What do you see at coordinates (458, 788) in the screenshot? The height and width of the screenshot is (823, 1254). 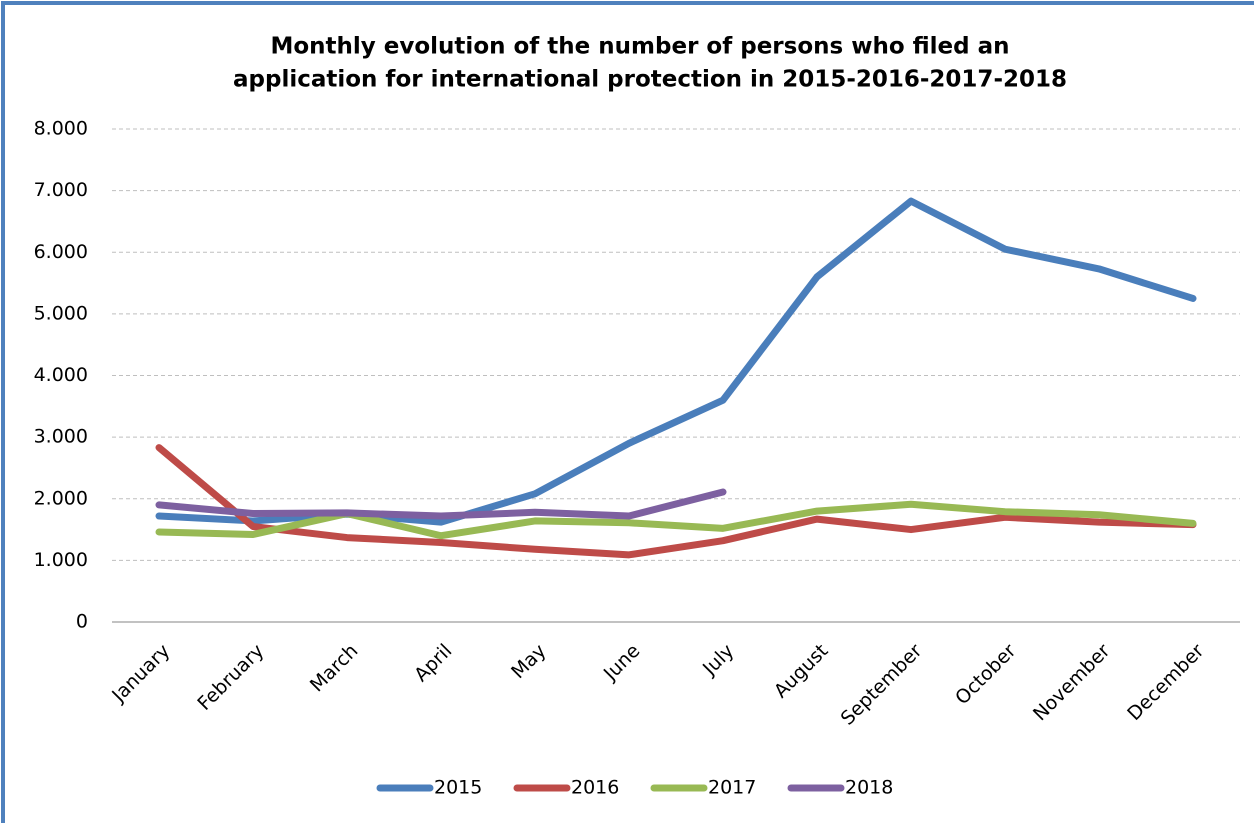 I see `legend-label: 2015` at bounding box center [458, 788].